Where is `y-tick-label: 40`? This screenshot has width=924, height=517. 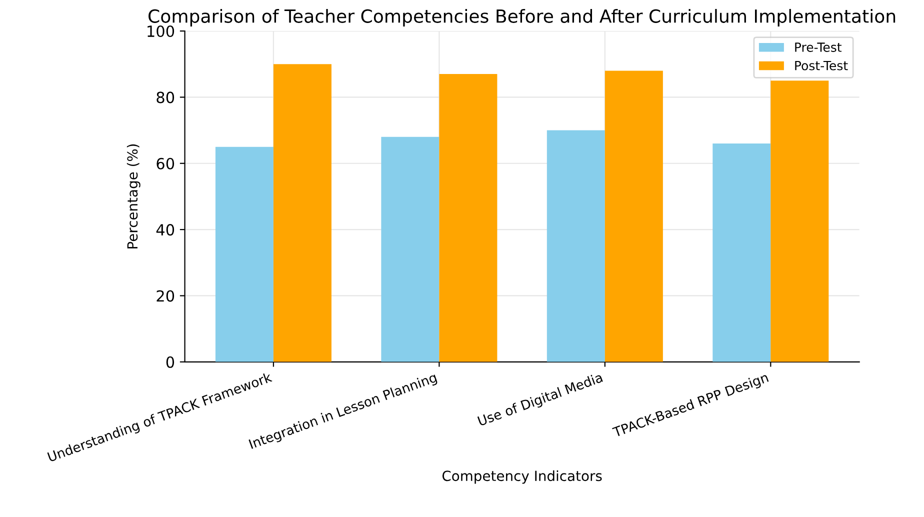 y-tick-label: 40 is located at coordinates (165, 230).